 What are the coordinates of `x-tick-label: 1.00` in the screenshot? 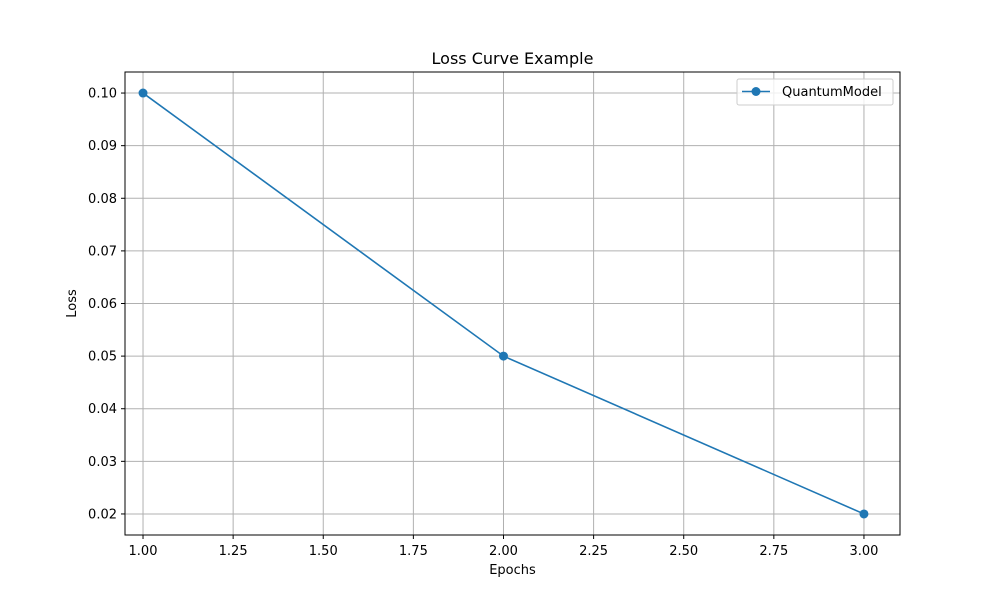 It's located at (143, 551).